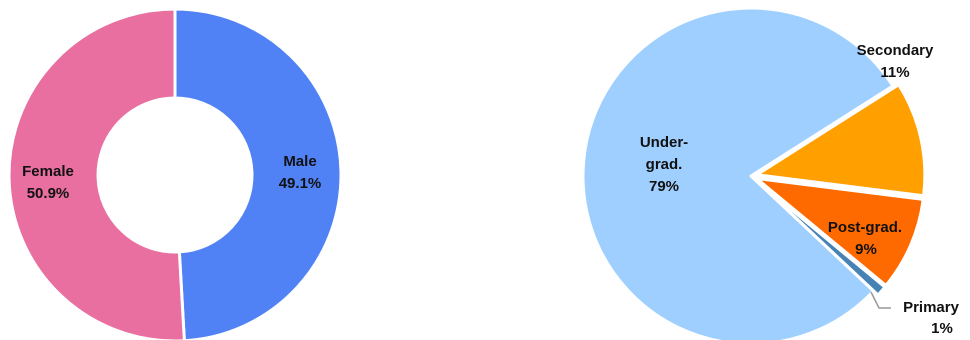 This screenshot has width=970, height=340. I want to click on slice-secondary, so click(841, 140).